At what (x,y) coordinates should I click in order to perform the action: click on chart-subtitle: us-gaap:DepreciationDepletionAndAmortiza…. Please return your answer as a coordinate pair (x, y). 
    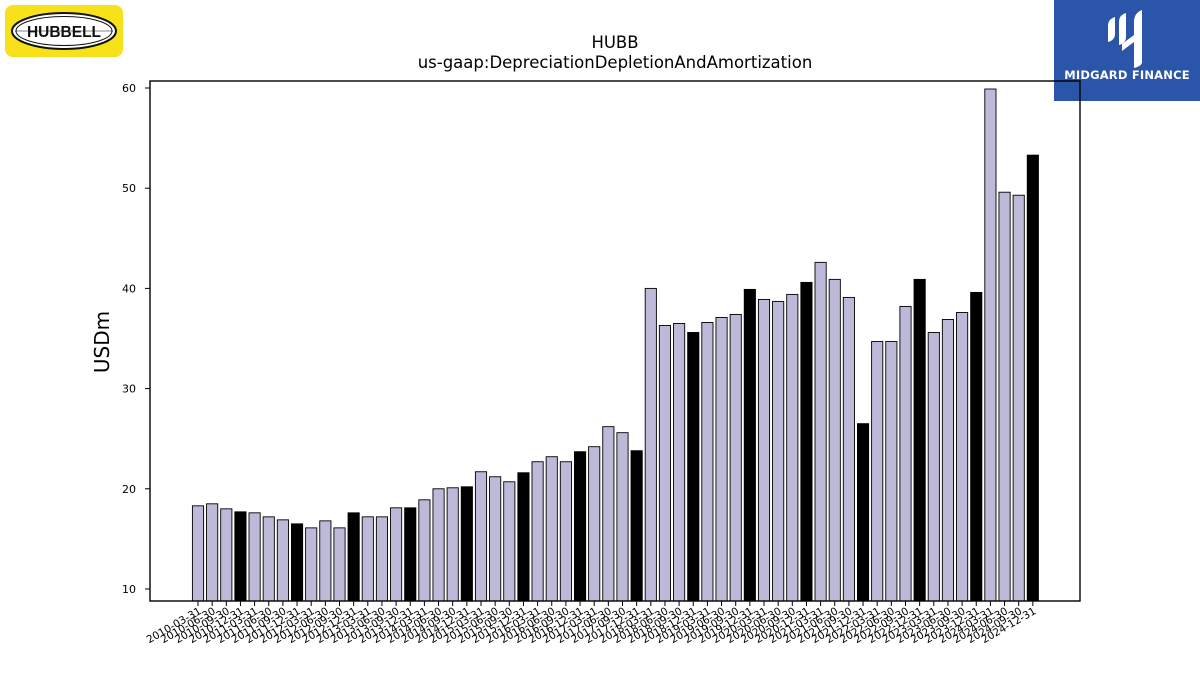
    Looking at the image, I should click on (615, 62).